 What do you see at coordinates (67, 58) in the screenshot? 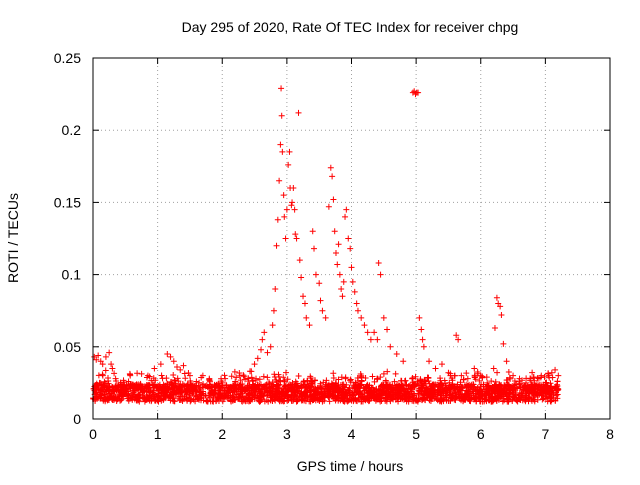
I see `y-tick-label: 0.25` at bounding box center [67, 58].